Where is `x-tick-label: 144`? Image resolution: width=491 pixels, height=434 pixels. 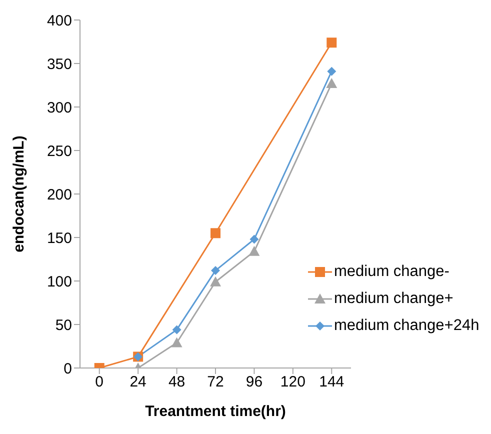 x-tick-label: 144 is located at coordinates (331, 382).